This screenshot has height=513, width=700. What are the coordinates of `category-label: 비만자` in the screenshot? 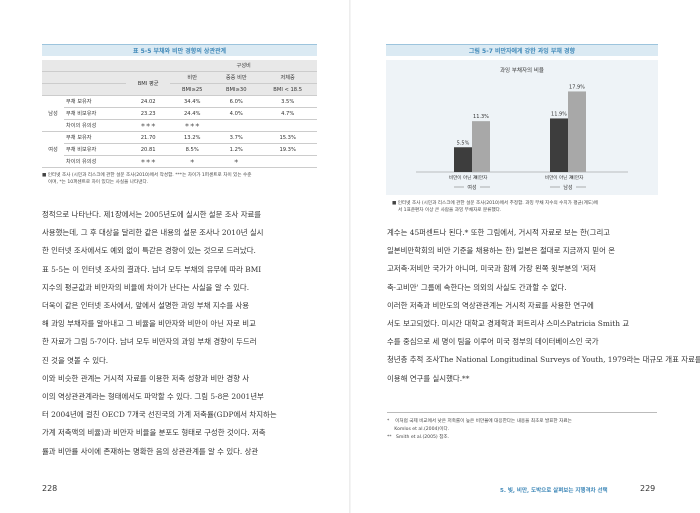 It's located at (481, 177).